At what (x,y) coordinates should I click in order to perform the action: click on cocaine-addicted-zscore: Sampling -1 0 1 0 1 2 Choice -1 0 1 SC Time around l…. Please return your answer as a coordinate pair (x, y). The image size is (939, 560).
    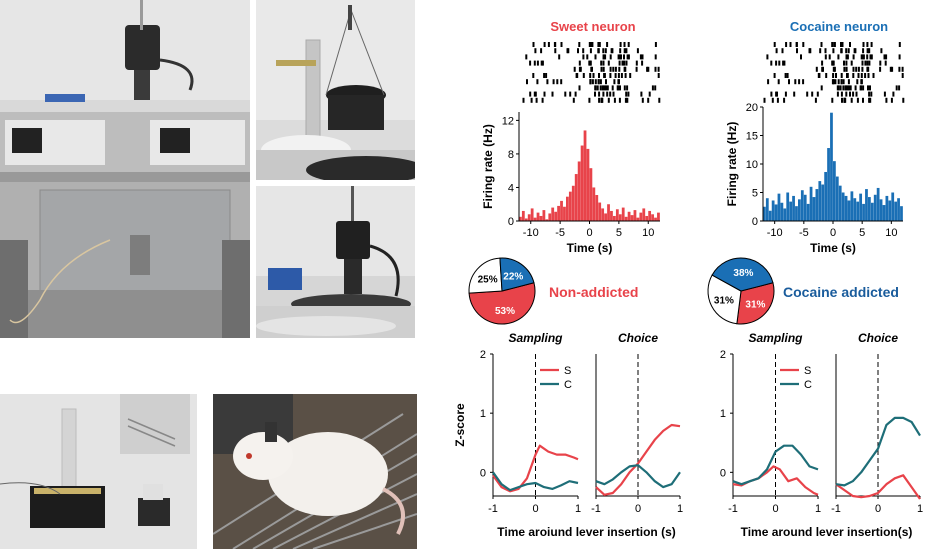
    Looking at the image, I should click on (821, 435).